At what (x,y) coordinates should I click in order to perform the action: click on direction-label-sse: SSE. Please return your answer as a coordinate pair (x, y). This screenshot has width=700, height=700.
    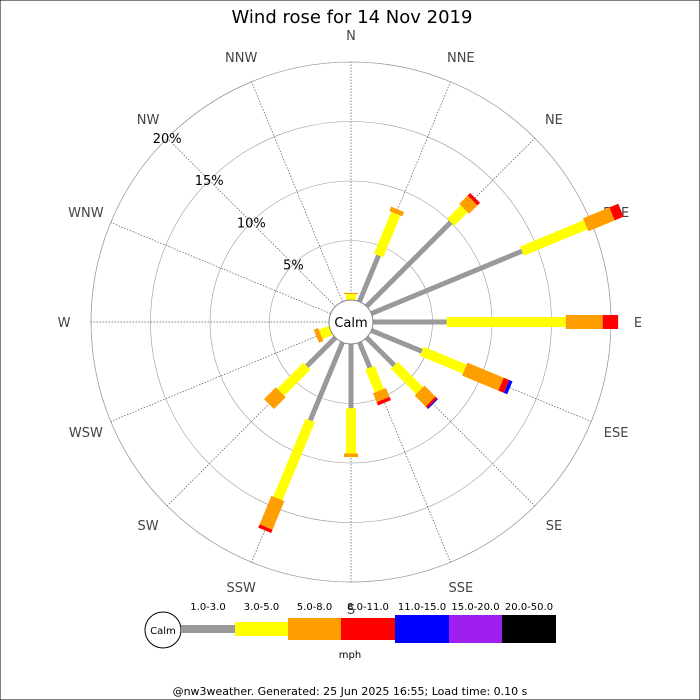
    Looking at the image, I should click on (460, 588).